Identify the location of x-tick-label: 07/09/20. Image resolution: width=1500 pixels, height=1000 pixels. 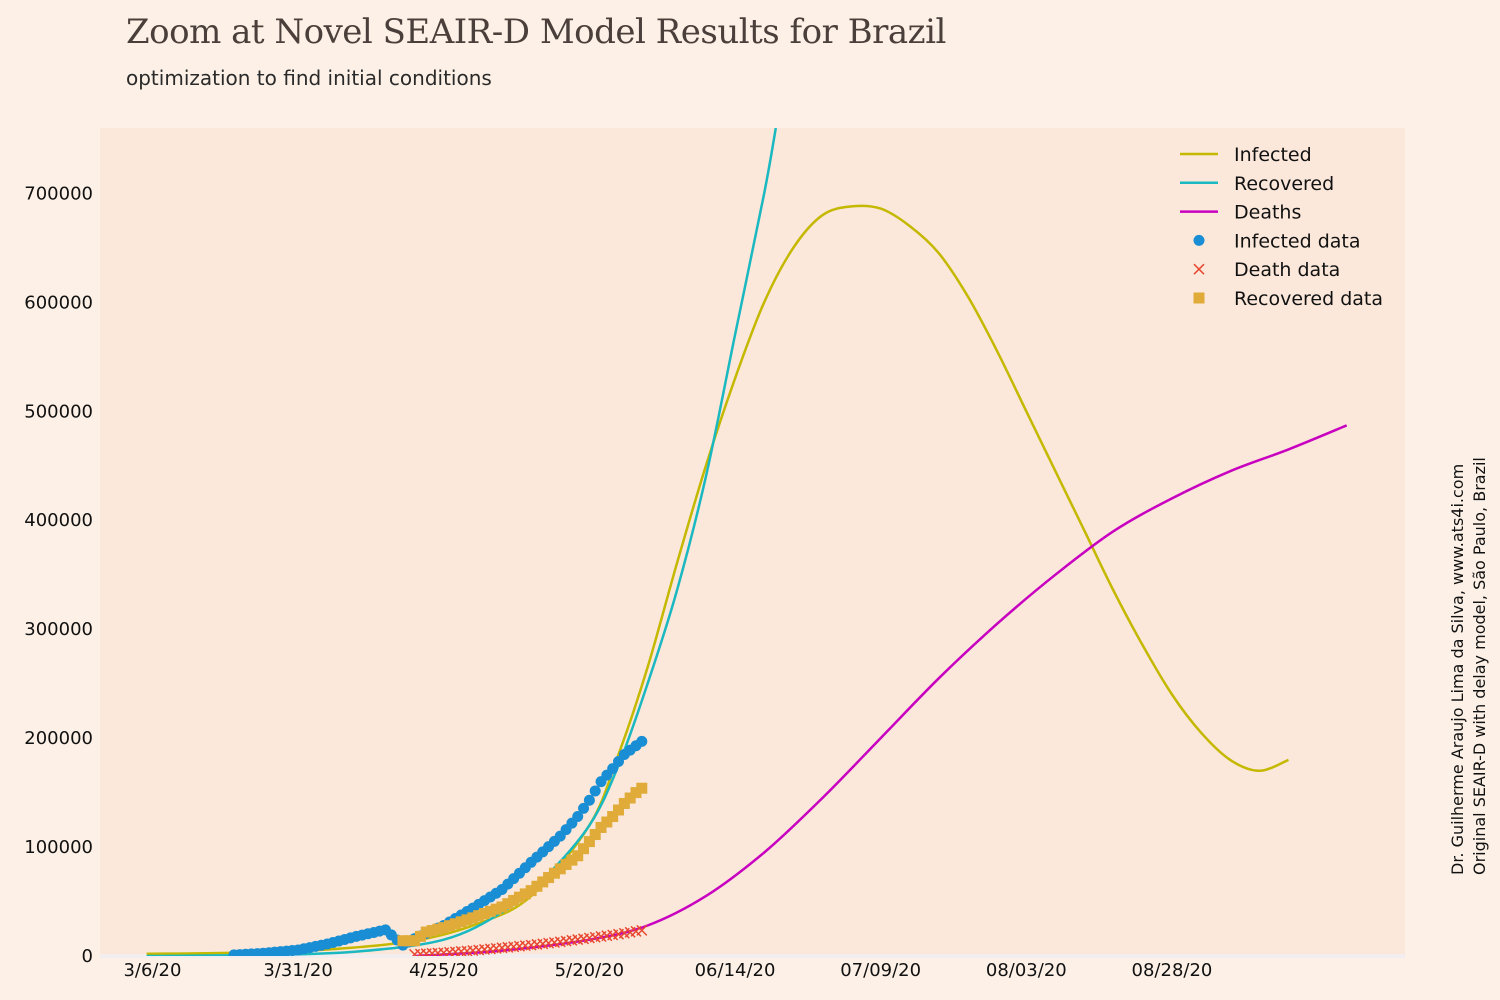
(880, 970).